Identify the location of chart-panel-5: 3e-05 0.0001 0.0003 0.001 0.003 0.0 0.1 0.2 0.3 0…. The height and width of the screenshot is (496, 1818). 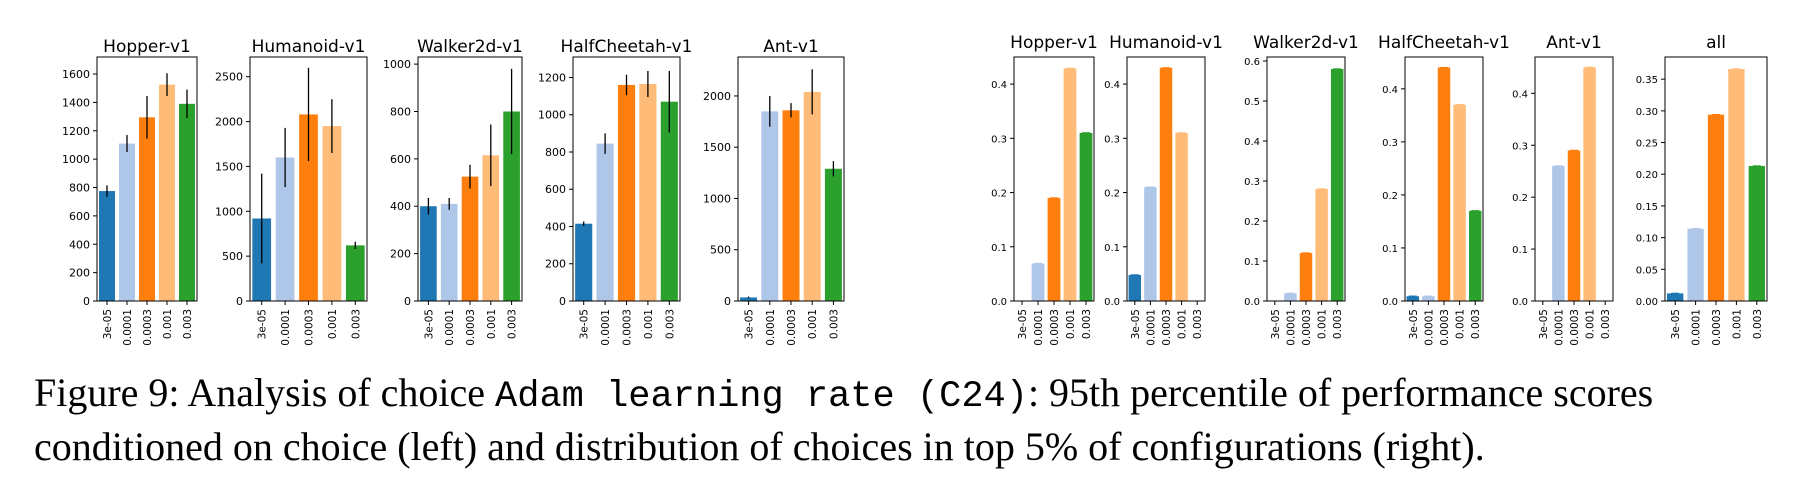
(1044, 189).